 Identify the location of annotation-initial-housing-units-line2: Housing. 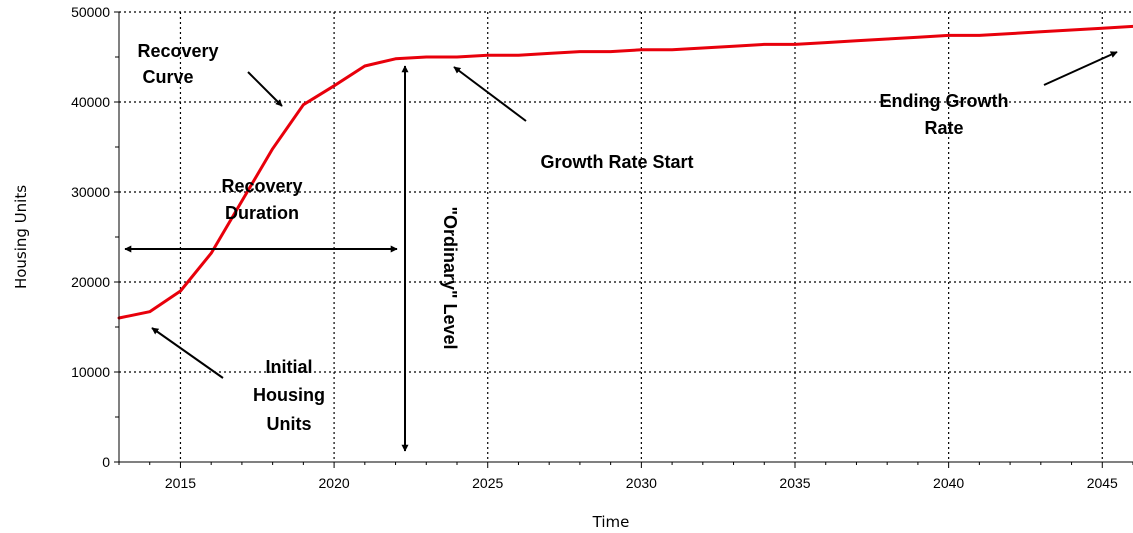
(289, 395).